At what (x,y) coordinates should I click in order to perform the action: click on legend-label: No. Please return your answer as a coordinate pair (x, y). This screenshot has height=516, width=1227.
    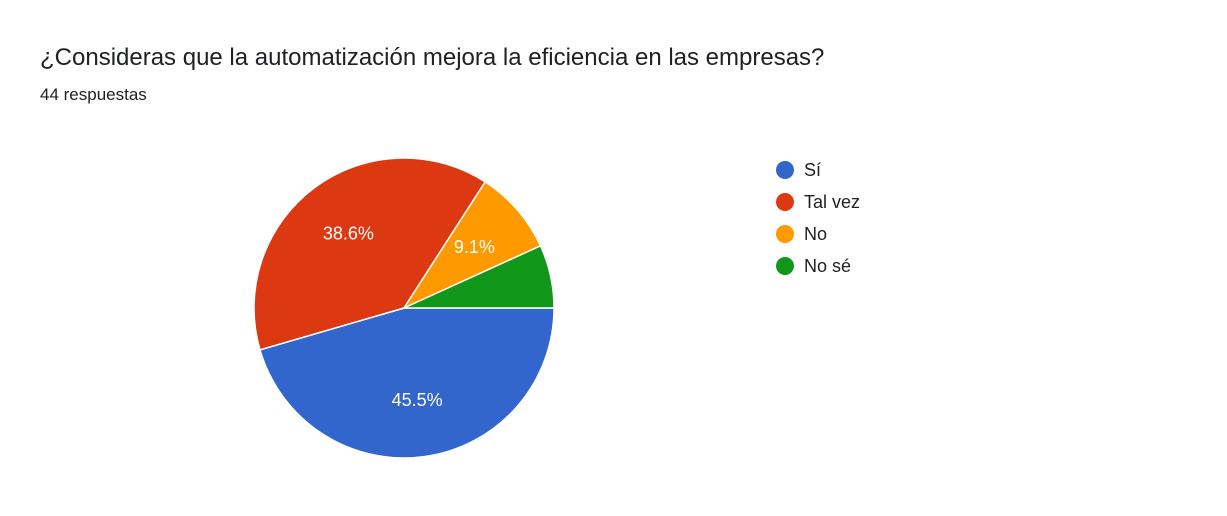
    Looking at the image, I should click on (816, 233).